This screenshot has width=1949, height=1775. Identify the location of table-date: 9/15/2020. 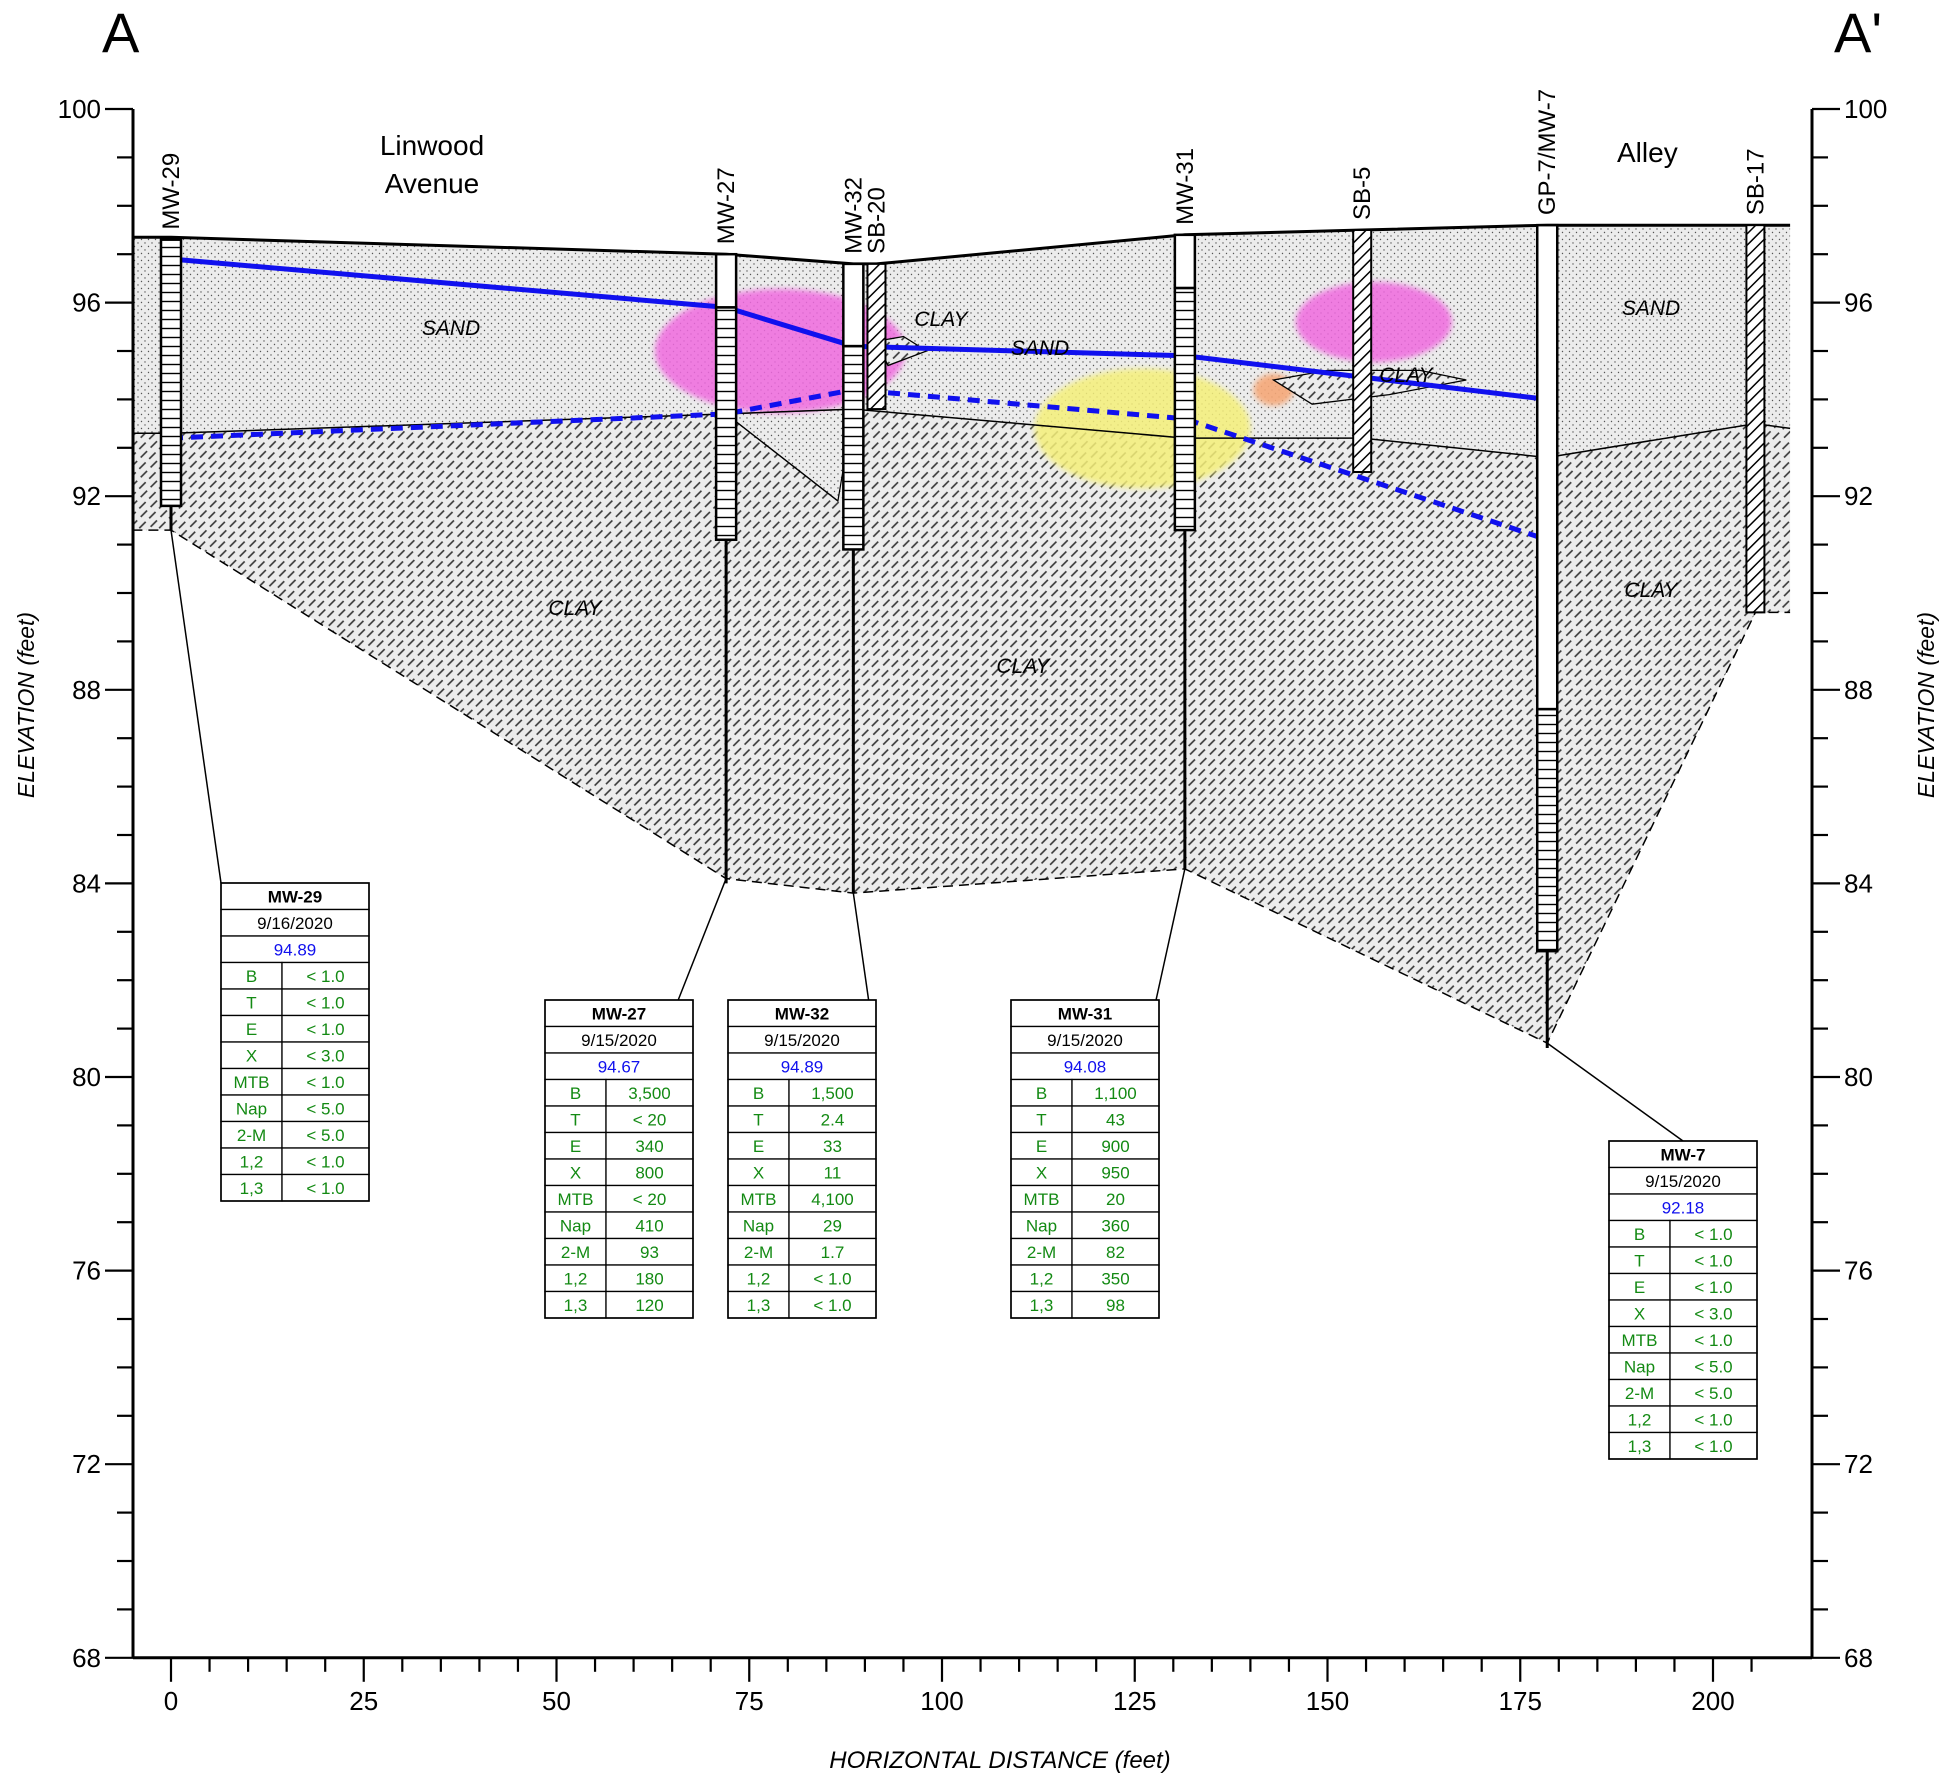
(1085, 1040).